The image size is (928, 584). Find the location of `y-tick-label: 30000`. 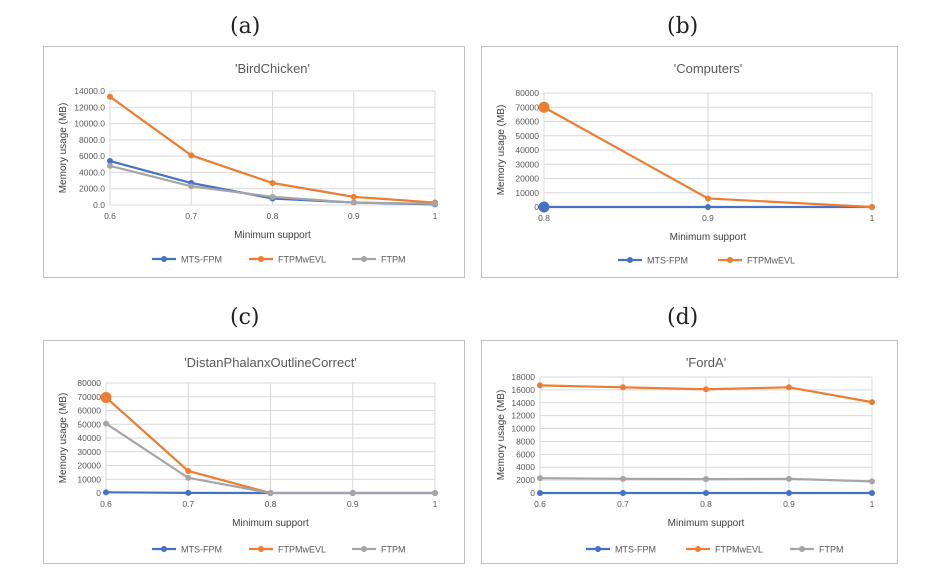

y-tick-label: 30000 is located at coordinates (89, 452).